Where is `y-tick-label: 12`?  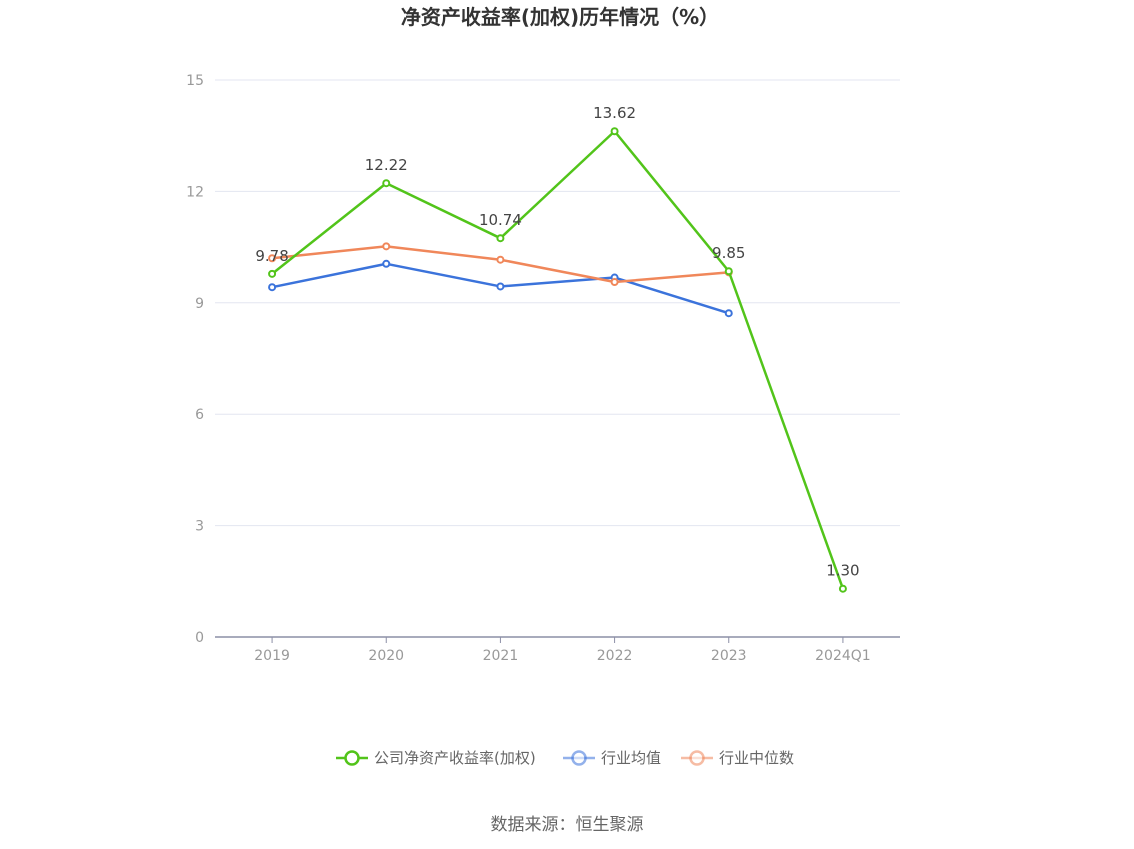 y-tick-label: 12 is located at coordinates (195, 192).